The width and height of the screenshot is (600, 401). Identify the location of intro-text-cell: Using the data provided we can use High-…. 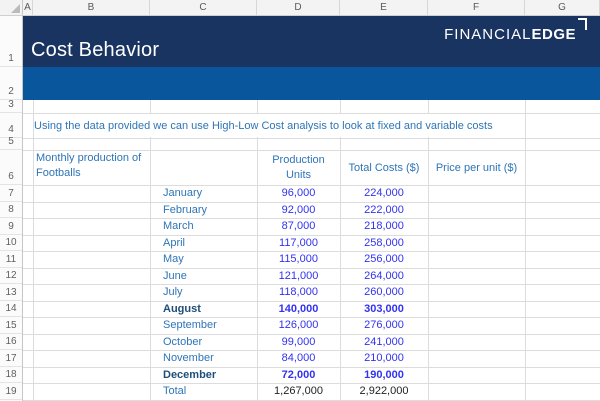
(263, 125).